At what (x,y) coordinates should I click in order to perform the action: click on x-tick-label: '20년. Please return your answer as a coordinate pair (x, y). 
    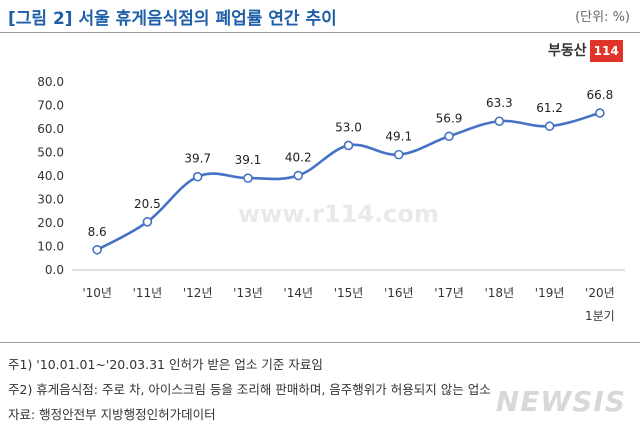
    Looking at the image, I should click on (600, 293).